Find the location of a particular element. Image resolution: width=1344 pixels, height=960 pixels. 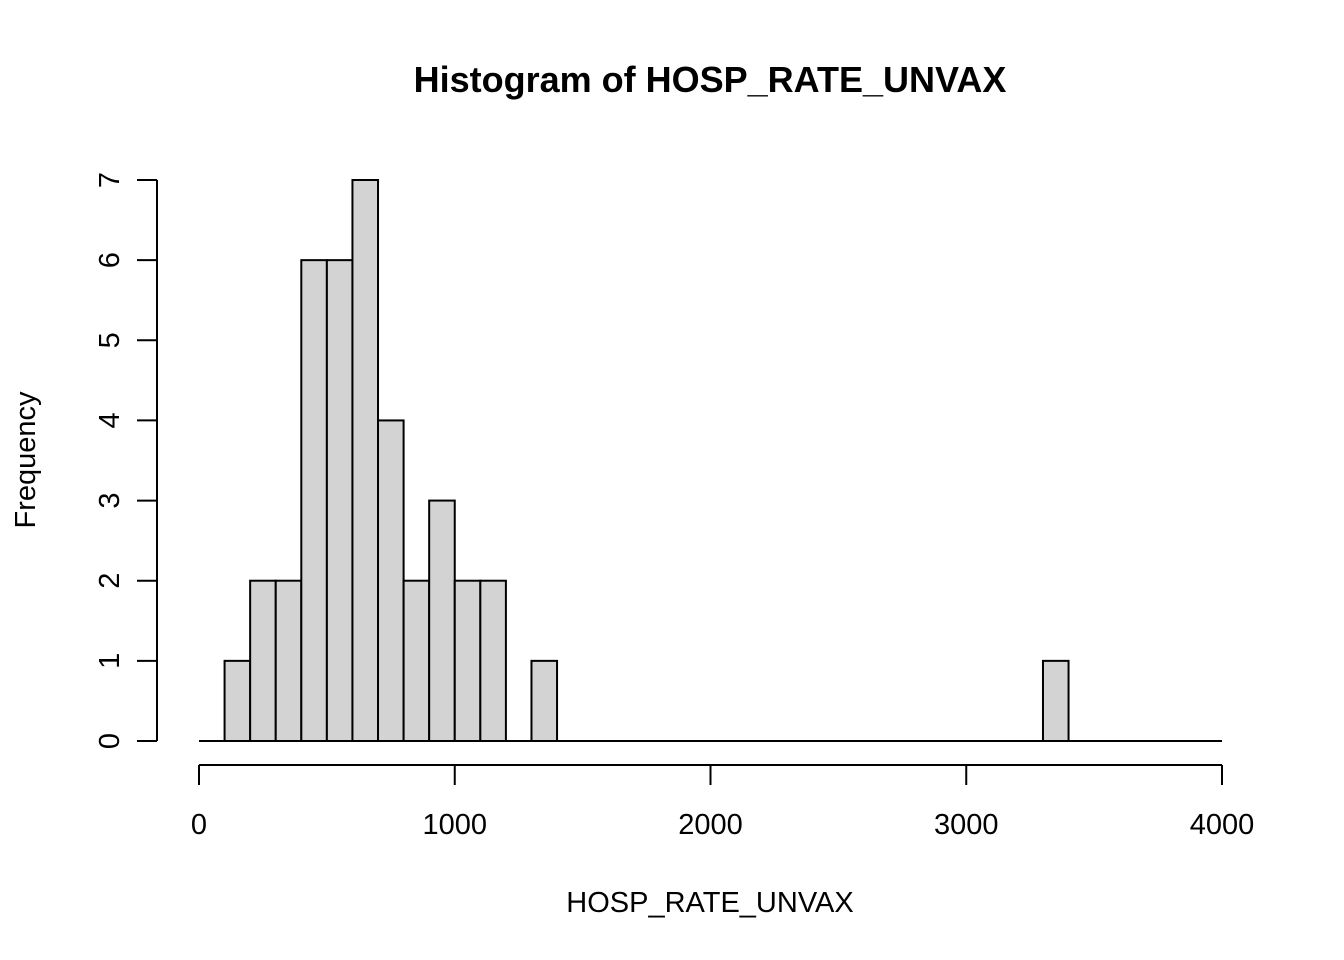

x-tick-label: 2000 is located at coordinates (710, 825).